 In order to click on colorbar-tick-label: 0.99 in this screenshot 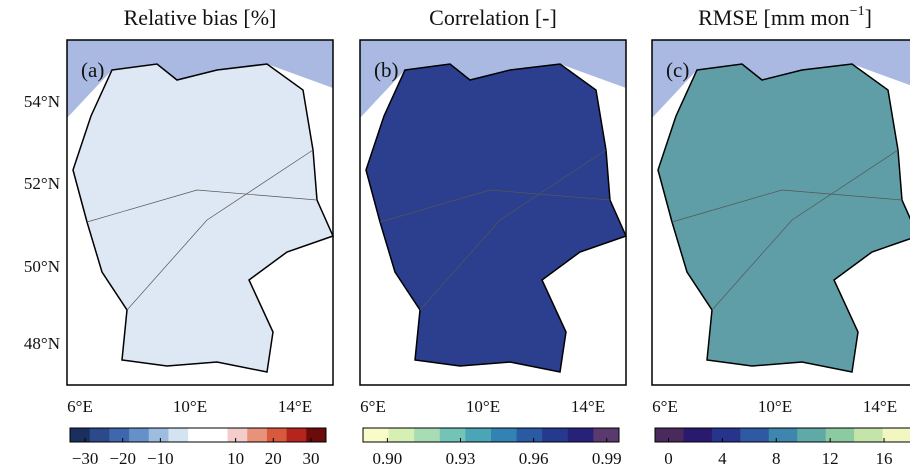, I will do `click(607, 458)`.